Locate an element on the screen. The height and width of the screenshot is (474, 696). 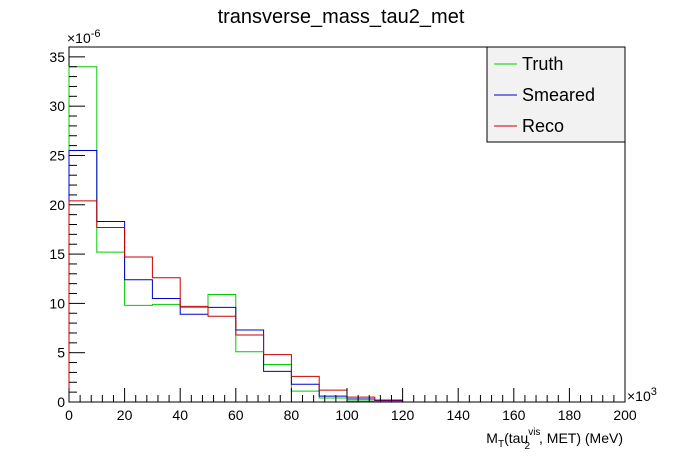
y-tick-label: 0 is located at coordinates (61, 402).